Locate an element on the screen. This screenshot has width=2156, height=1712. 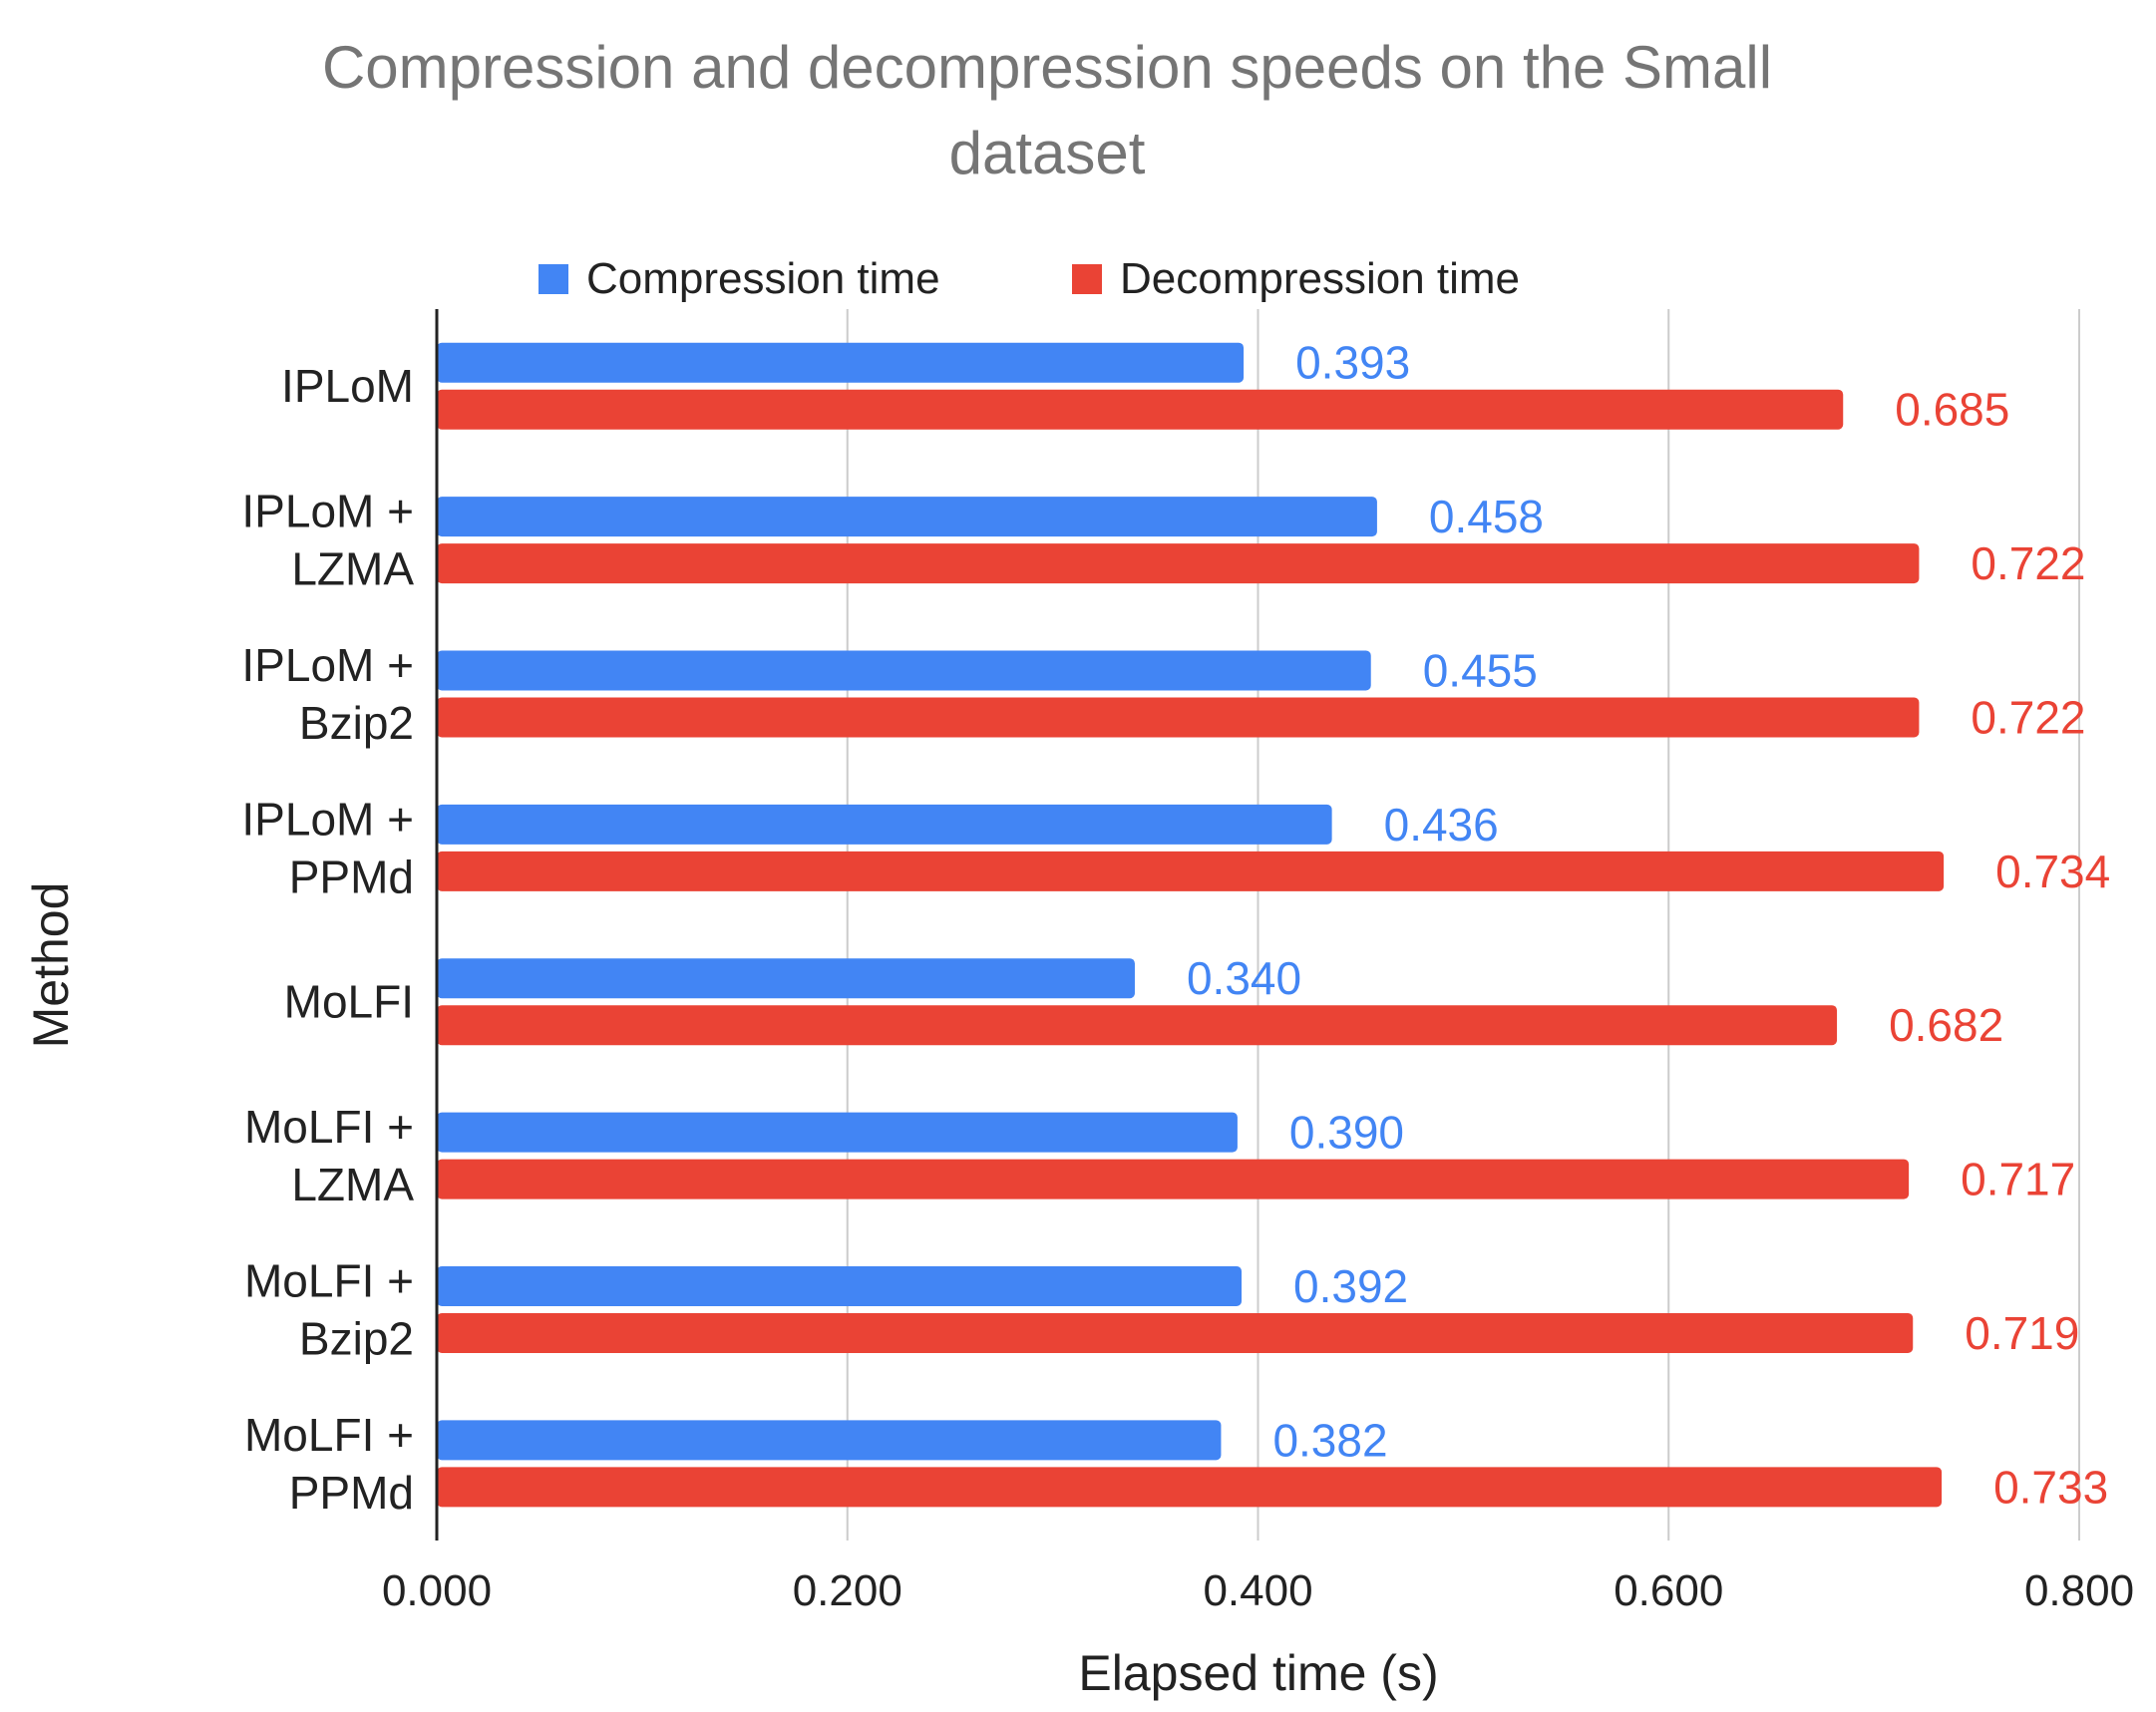
category-label: MoLFI is located at coordinates (349, 1002).